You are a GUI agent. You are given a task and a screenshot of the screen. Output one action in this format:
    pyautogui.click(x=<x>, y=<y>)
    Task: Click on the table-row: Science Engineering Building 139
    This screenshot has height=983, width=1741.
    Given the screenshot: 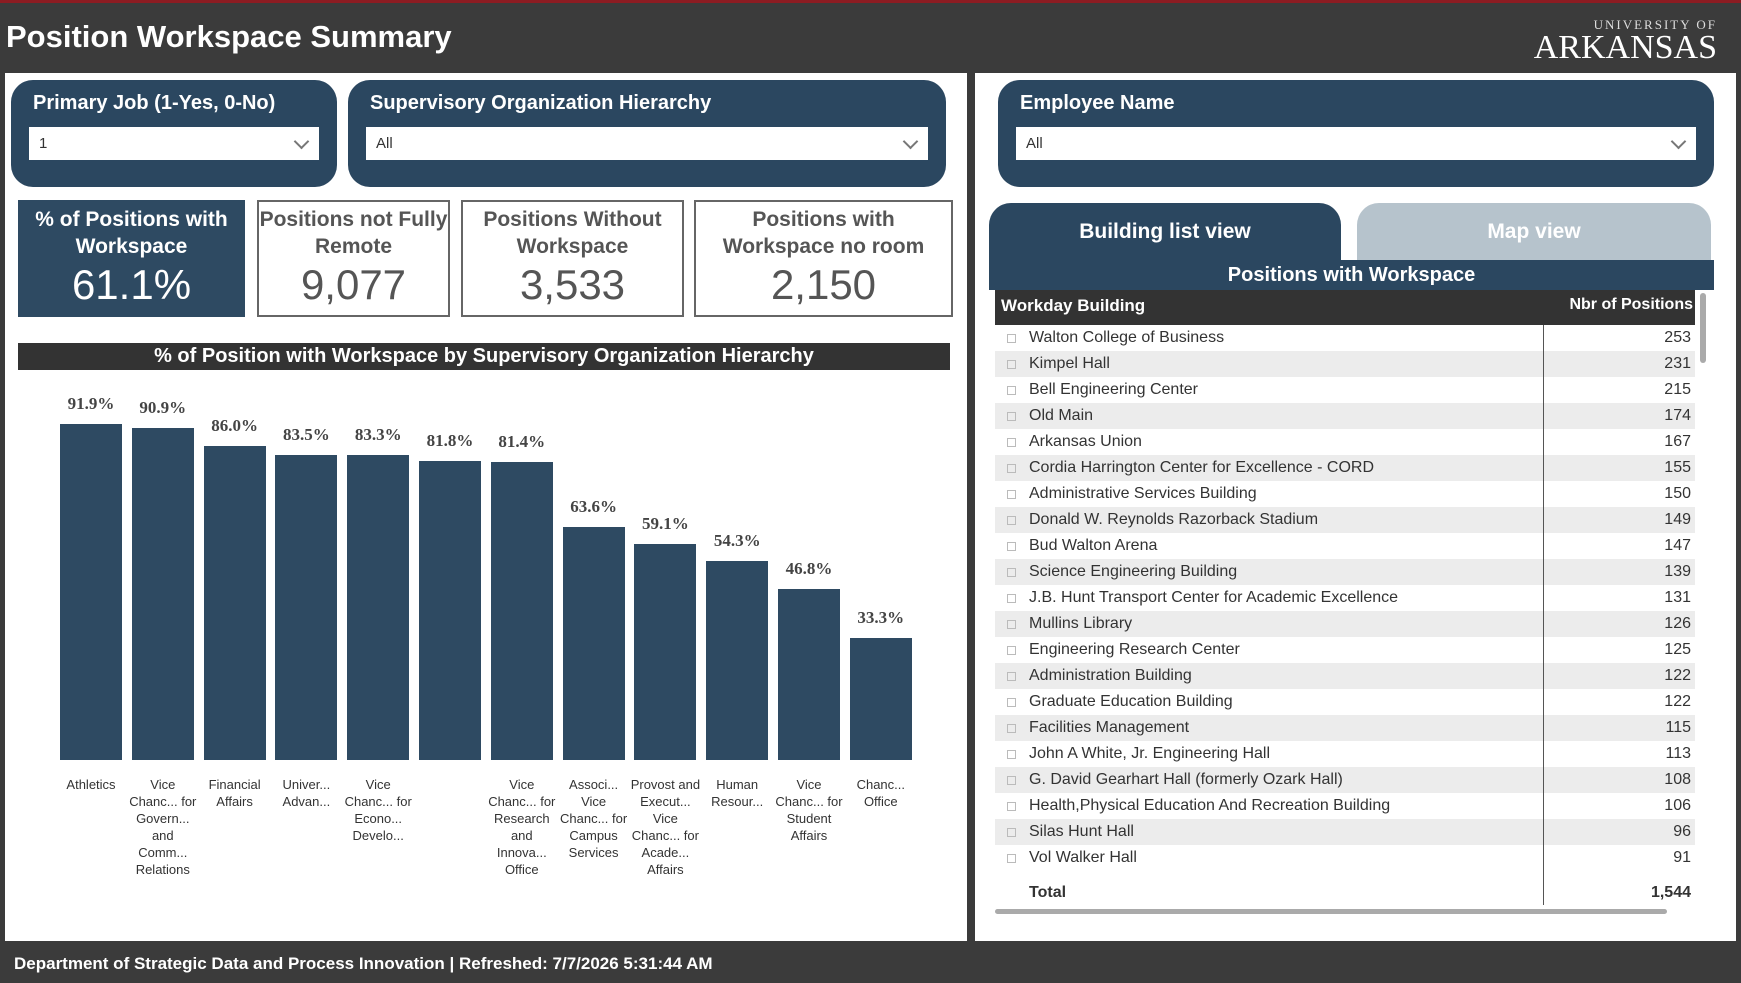 What is the action you would take?
    pyautogui.click(x=1345, y=572)
    